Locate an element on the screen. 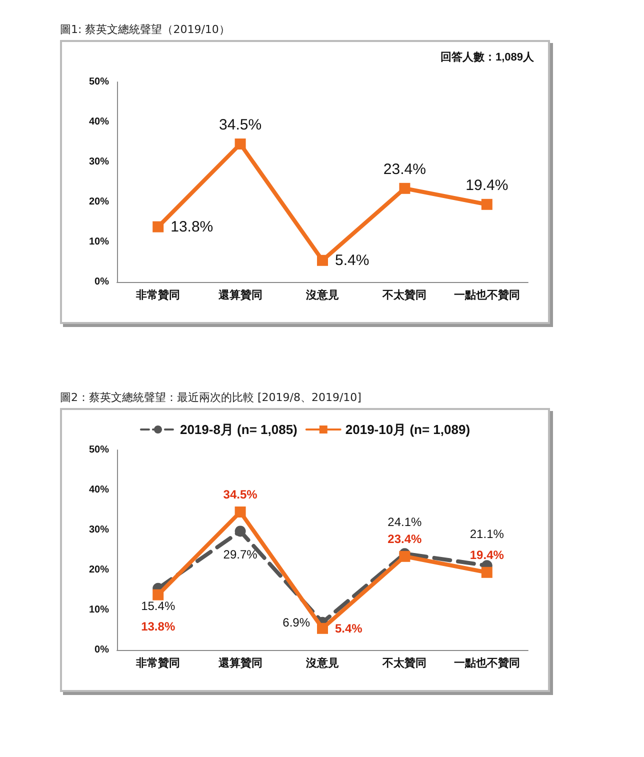 This screenshot has height=757, width=644. chart-title: 圖2：蔡英文總統聲望：最近兩次的比較 [2019/8、2019/10] is located at coordinates (211, 398).